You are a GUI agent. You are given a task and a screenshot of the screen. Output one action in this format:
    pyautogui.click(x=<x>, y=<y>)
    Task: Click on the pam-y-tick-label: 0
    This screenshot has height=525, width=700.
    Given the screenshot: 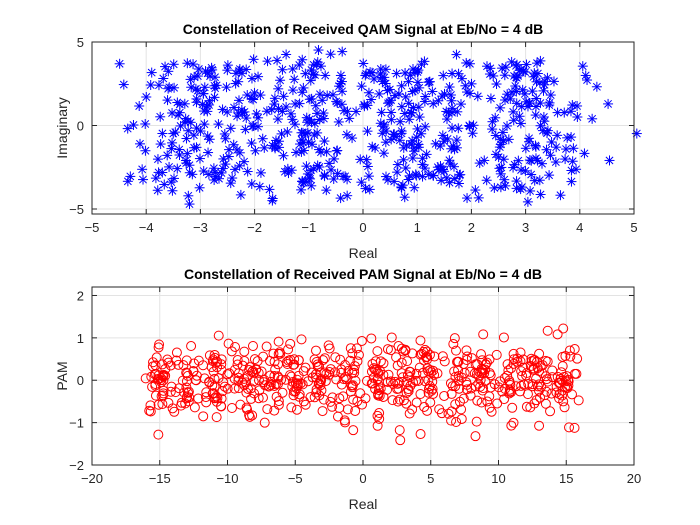 What is the action you would take?
    pyautogui.click(x=80, y=380)
    